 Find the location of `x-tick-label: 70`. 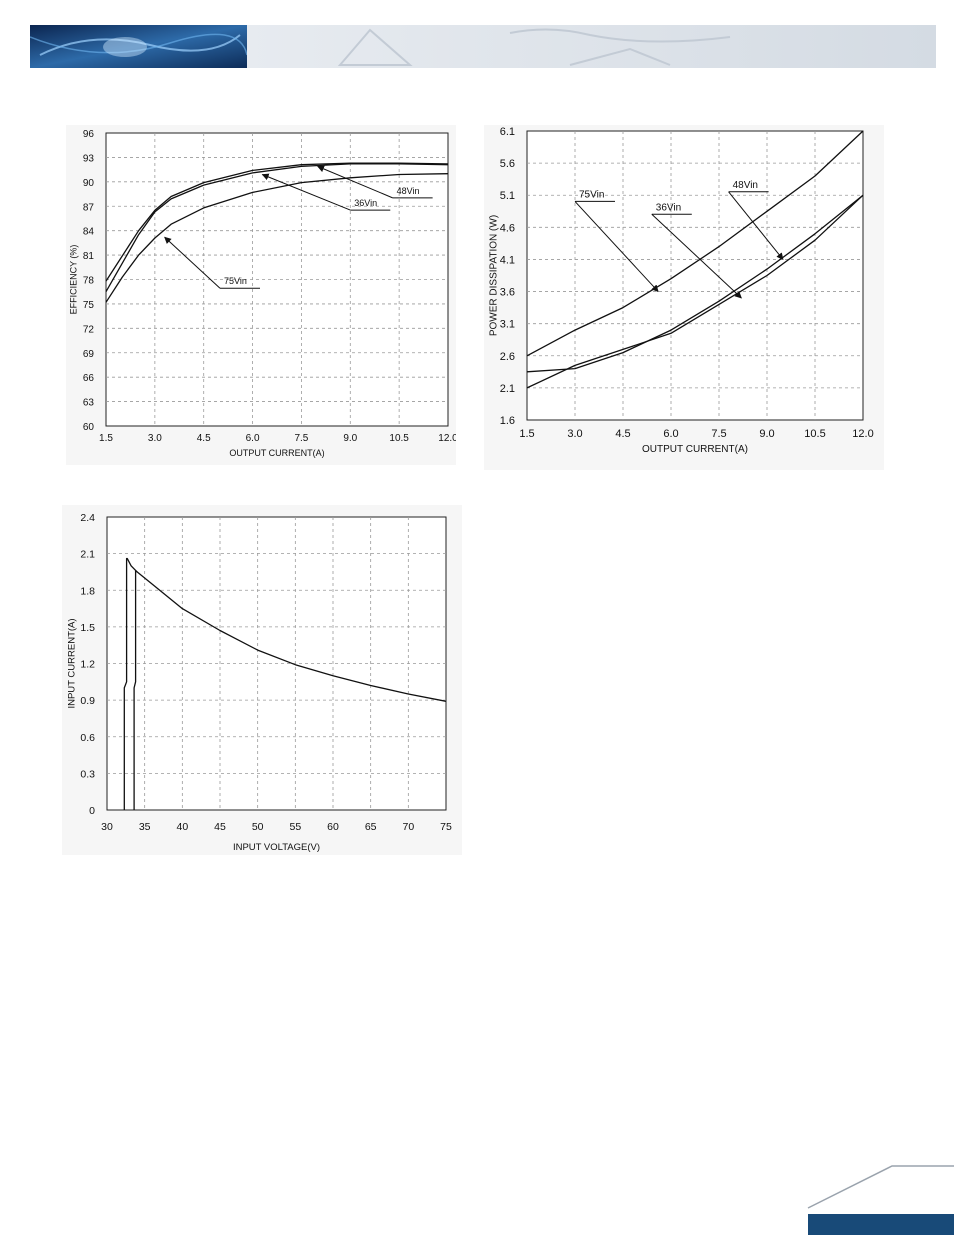

x-tick-label: 70 is located at coordinates (408, 827).